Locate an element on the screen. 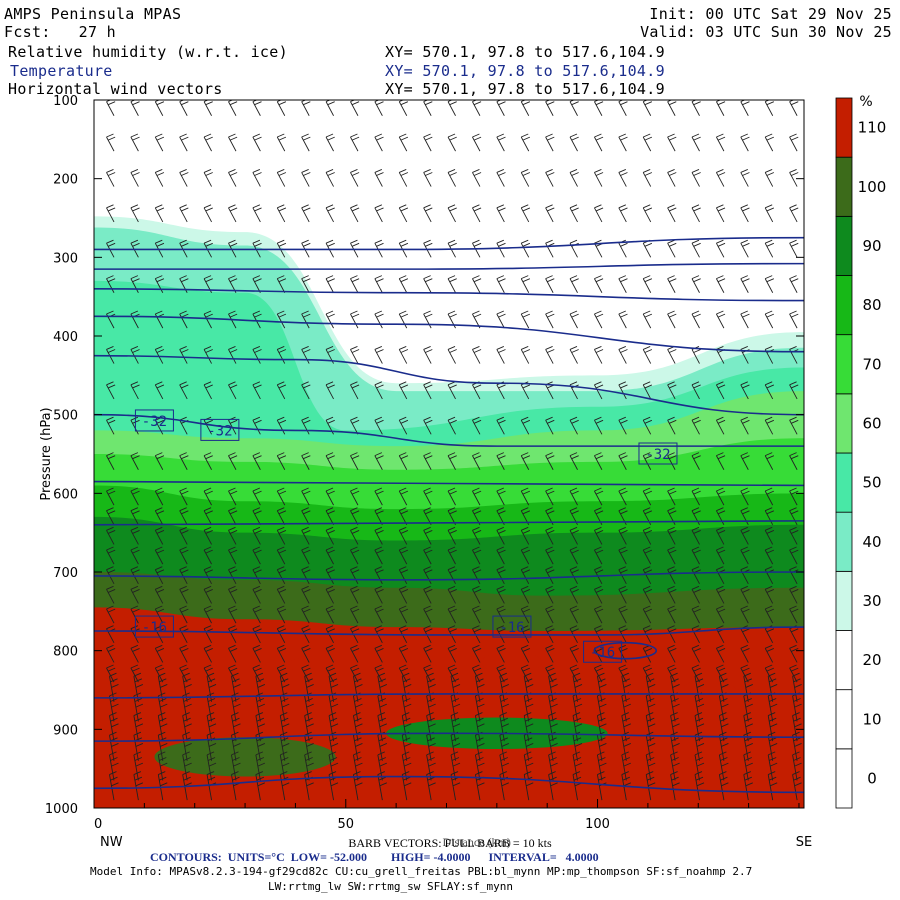 This screenshot has height=900, width=900. contour-label: -32 is located at coordinates (220, 429).